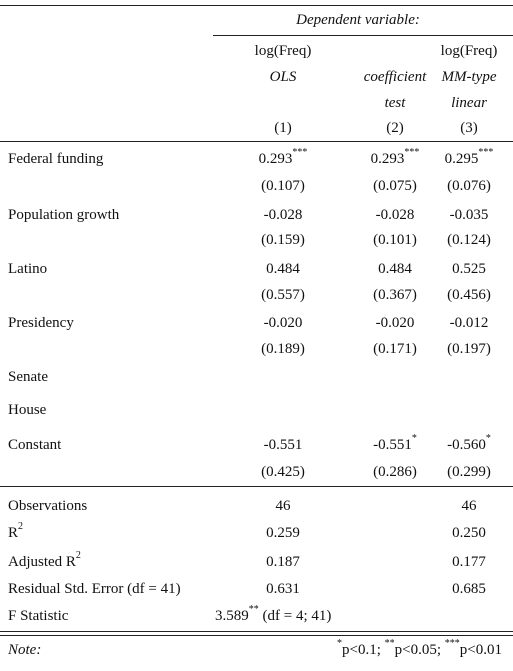  Describe the element at coordinates (283, 472) in the screenshot. I see `se-cell: (0.425)` at that location.